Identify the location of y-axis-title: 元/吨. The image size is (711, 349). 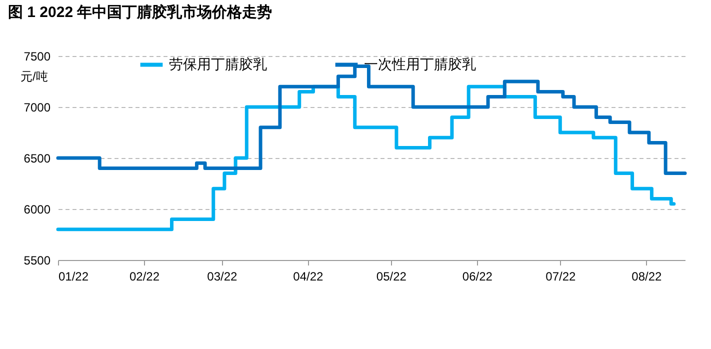
(34, 77).